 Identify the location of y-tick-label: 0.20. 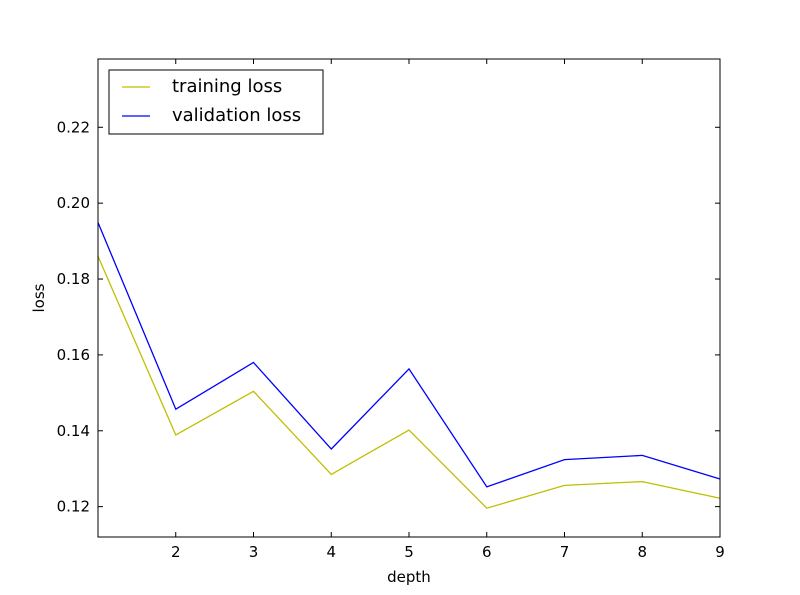
(73, 203).